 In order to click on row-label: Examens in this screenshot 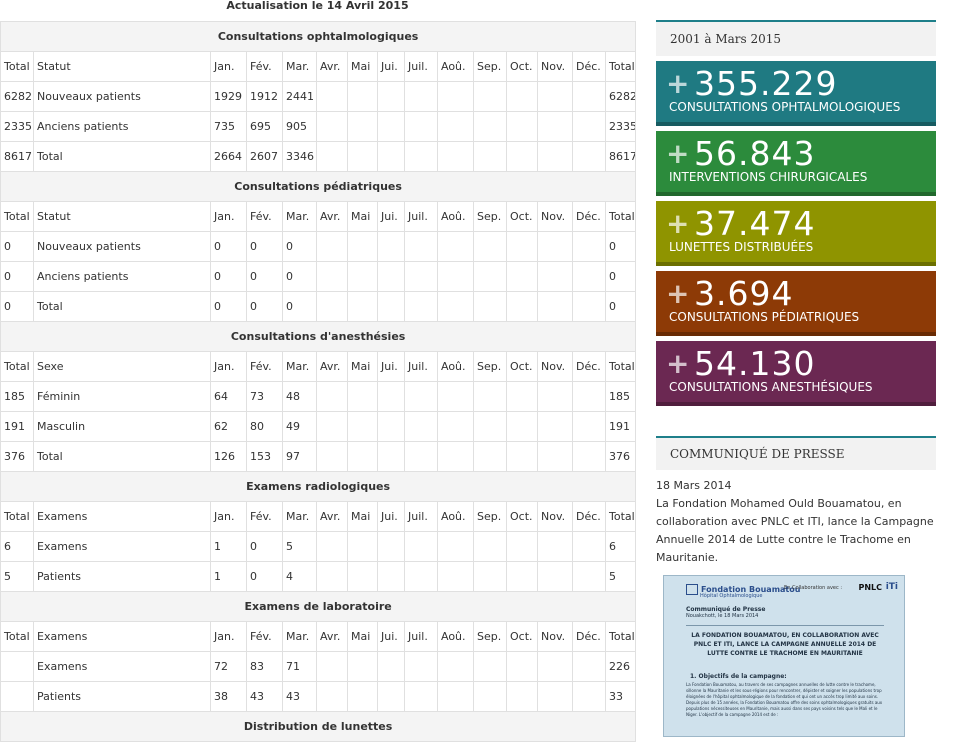, I will do `click(122, 666)`.